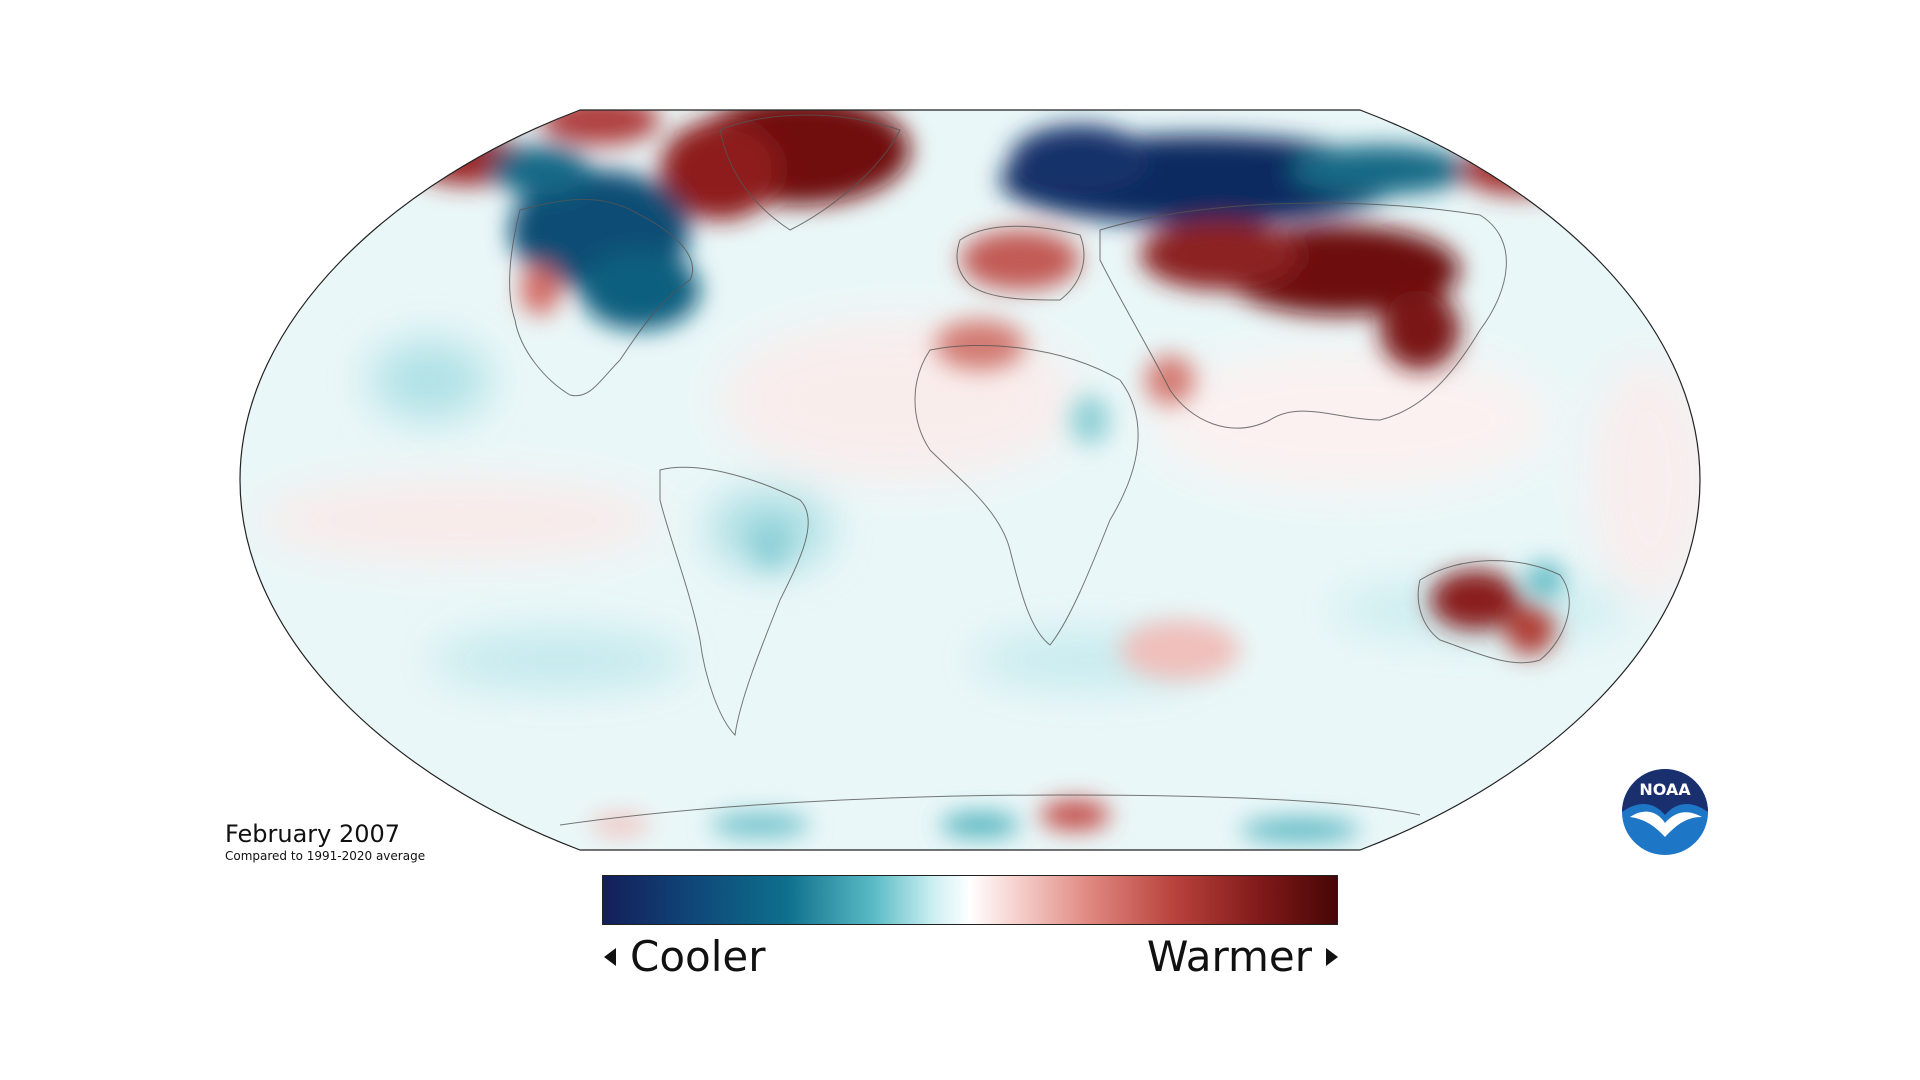 The width and height of the screenshot is (1920, 1080). What do you see at coordinates (325, 856) in the screenshot?
I see `map-baseline-subtitle: Compared to 1991-2020 average` at bounding box center [325, 856].